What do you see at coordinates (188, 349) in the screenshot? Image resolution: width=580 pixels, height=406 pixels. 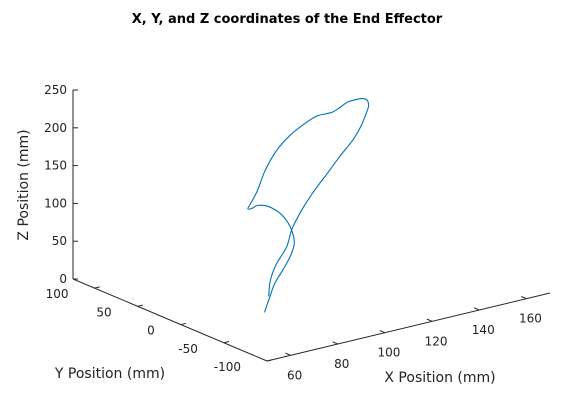 I see `y-tick-label: -50` at bounding box center [188, 349].